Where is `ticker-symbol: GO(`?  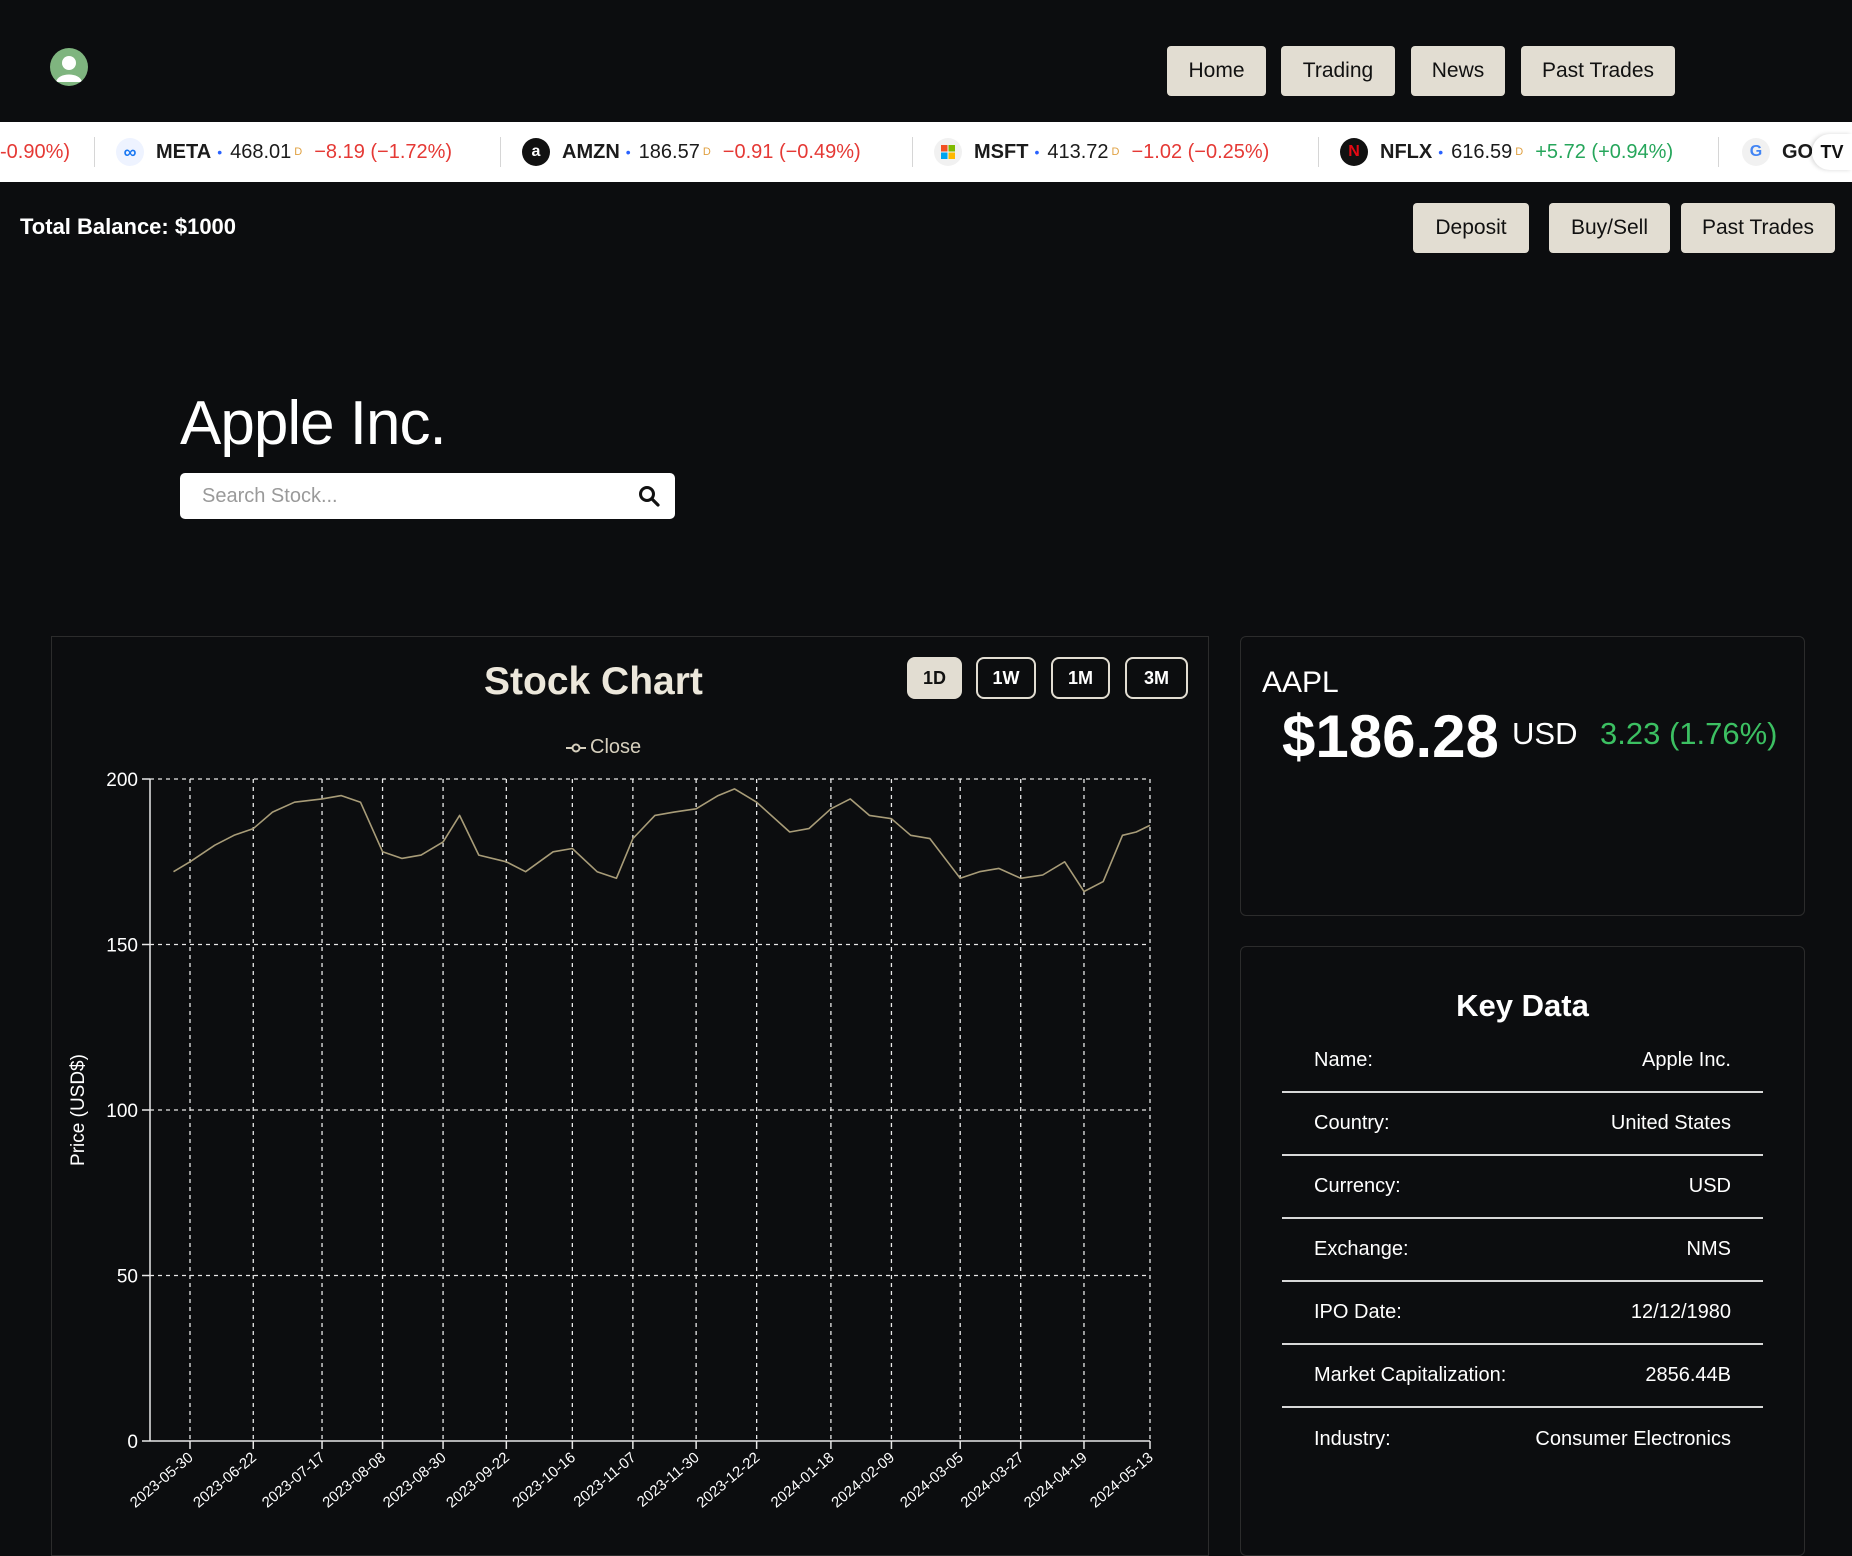
ticker-symbol: GO( is located at coordinates (1801, 151).